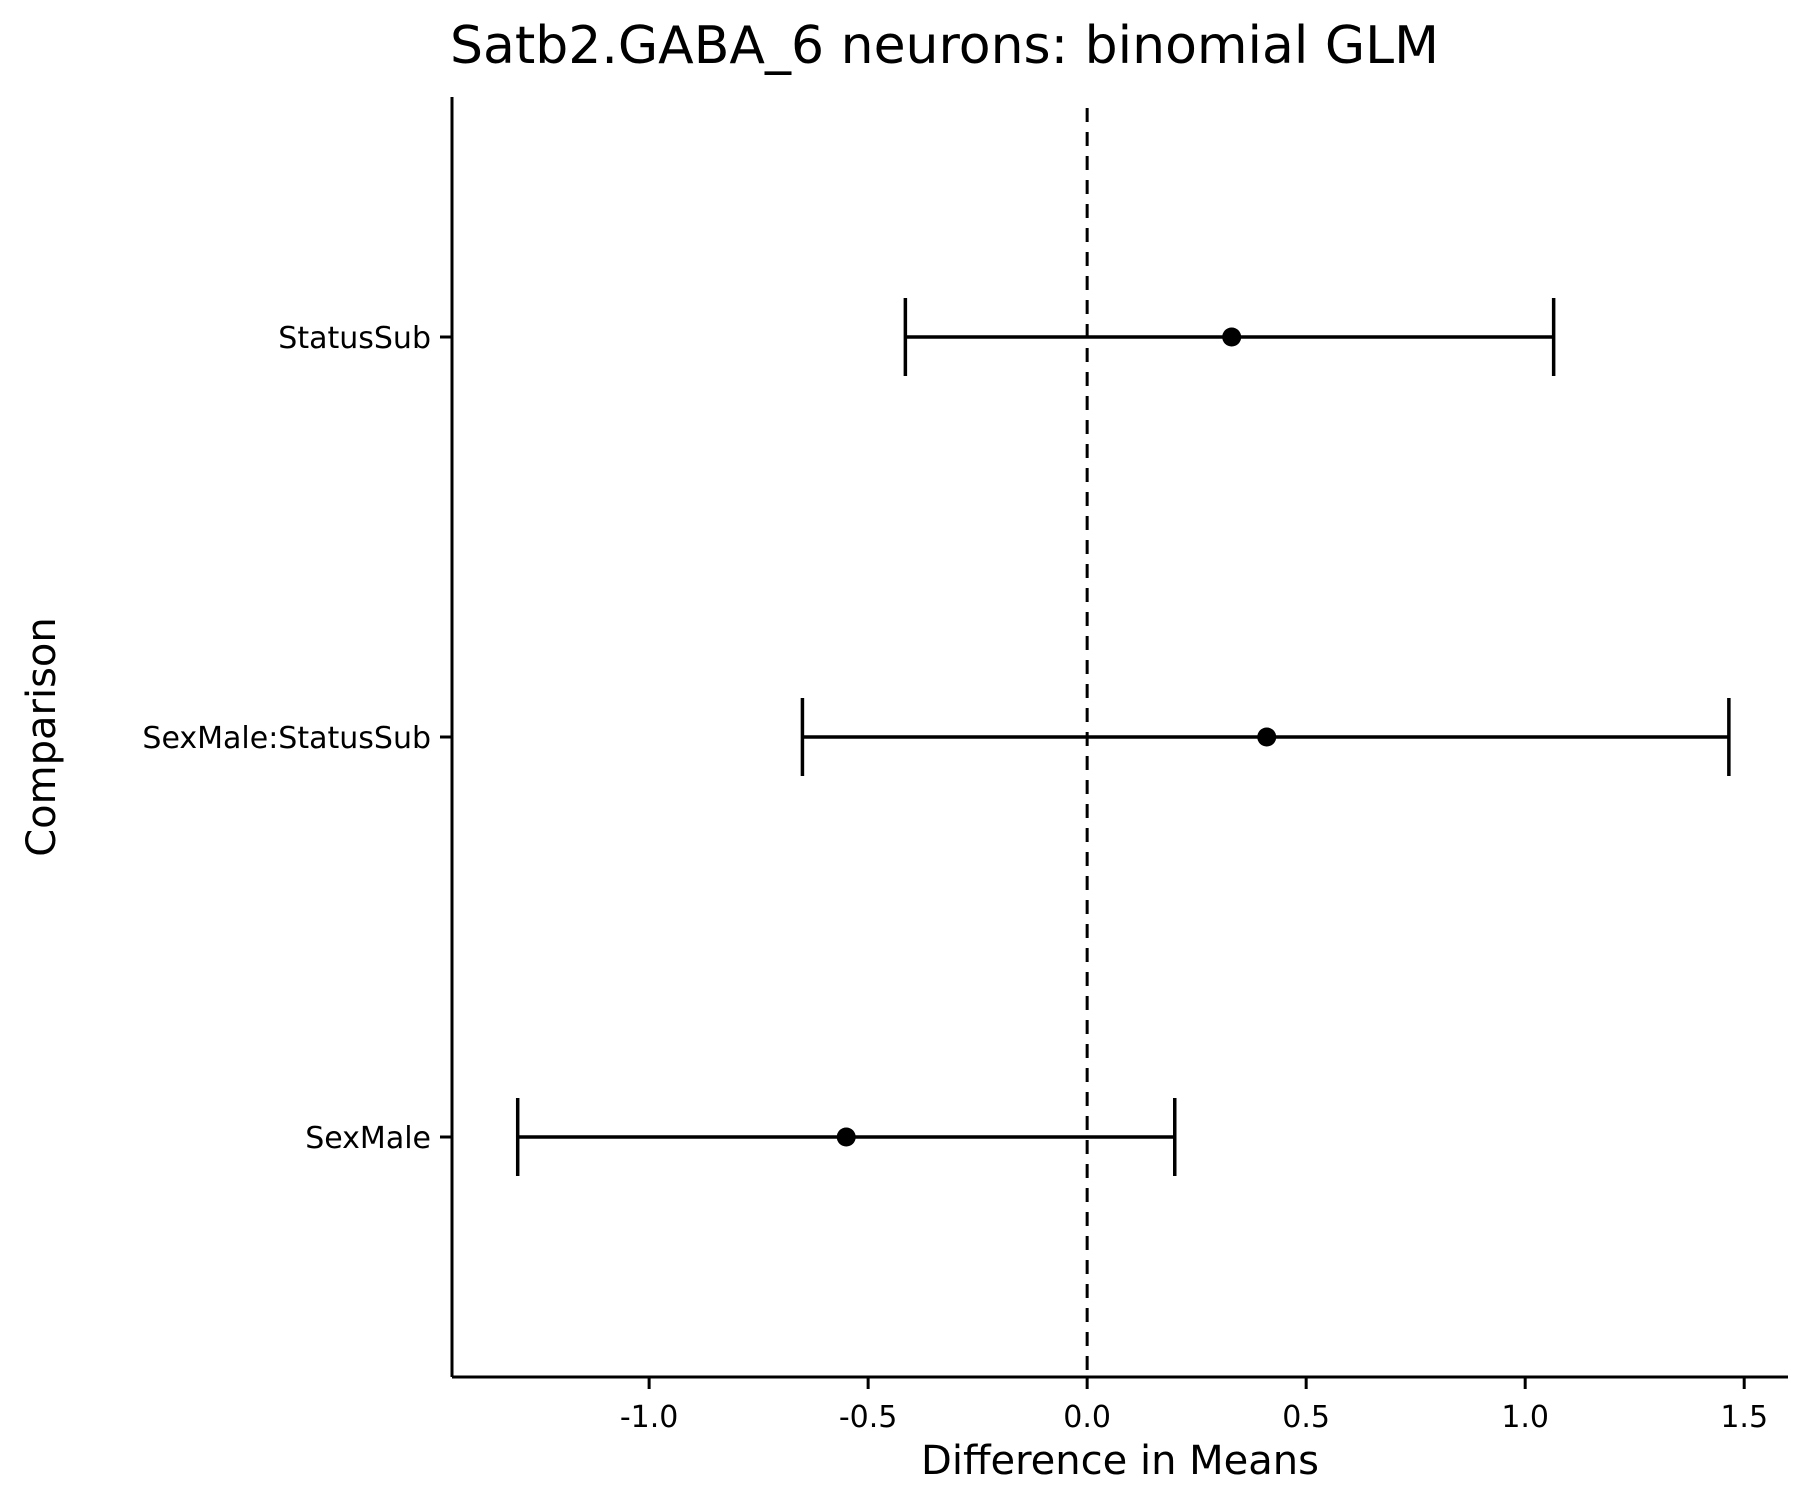 This screenshot has width=1800, height=1500. I want to click on x-tick-label: 0.0, so click(1087, 1417).